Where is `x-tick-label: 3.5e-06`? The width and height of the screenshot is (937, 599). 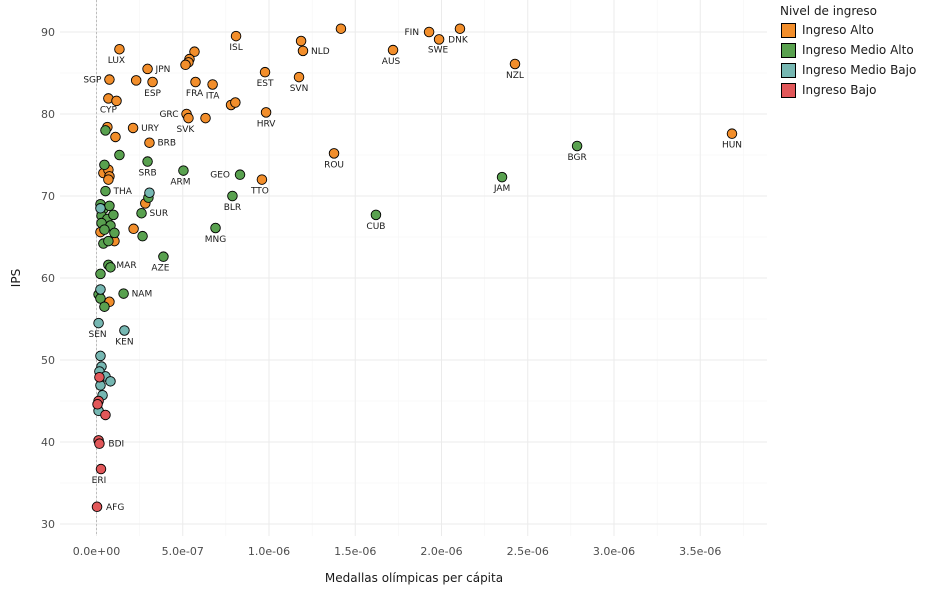
x-tick-label: 3.5e-06 is located at coordinates (700, 551).